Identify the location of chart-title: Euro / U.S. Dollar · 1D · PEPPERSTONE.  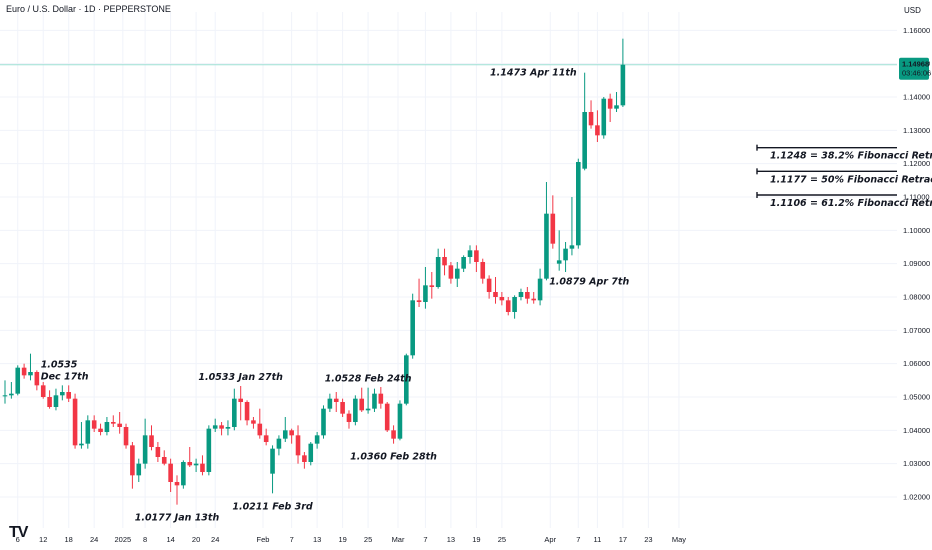
(88, 9).